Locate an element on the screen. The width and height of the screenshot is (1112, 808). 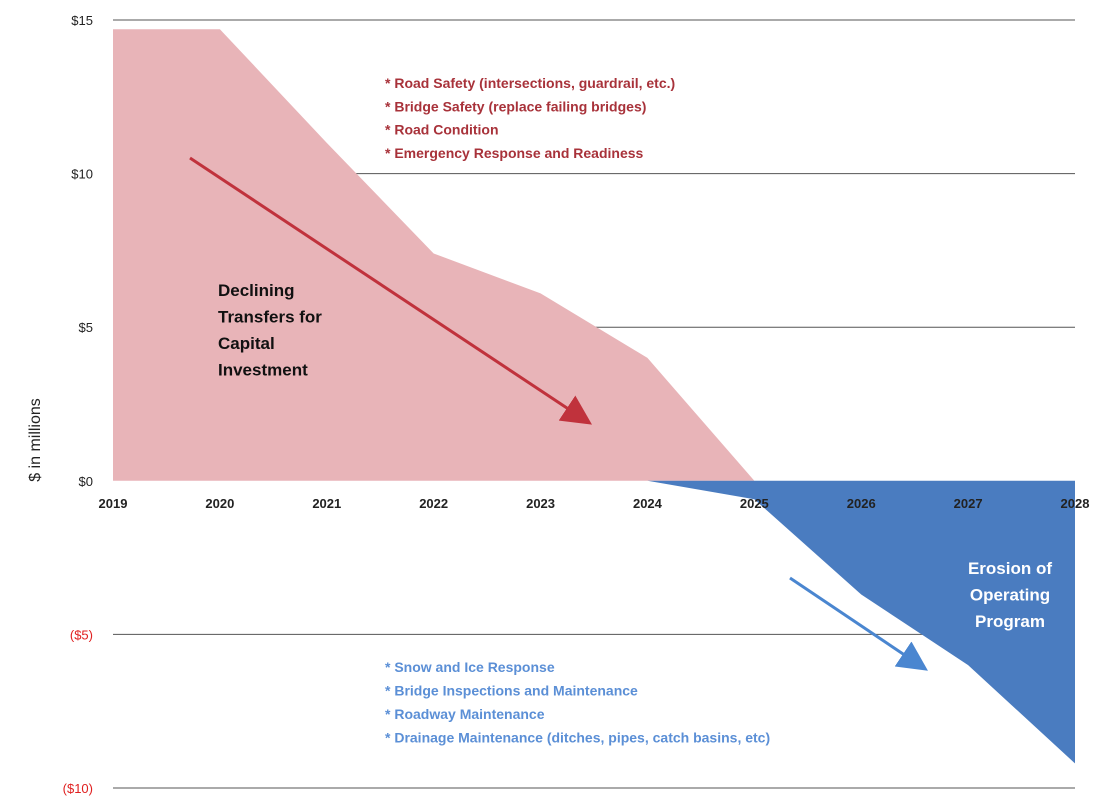
x-tick-label: 2022 is located at coordinates (433, 503).